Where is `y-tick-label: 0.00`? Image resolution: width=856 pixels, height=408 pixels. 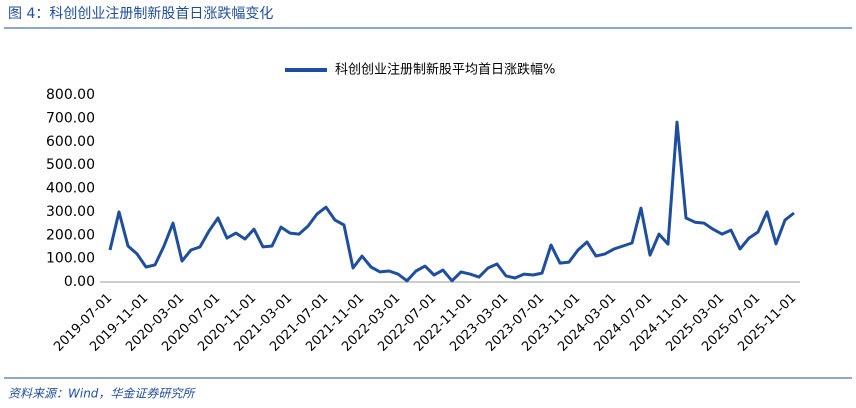
y-tick-label: 0.00 is located at coordinates (79, 282).